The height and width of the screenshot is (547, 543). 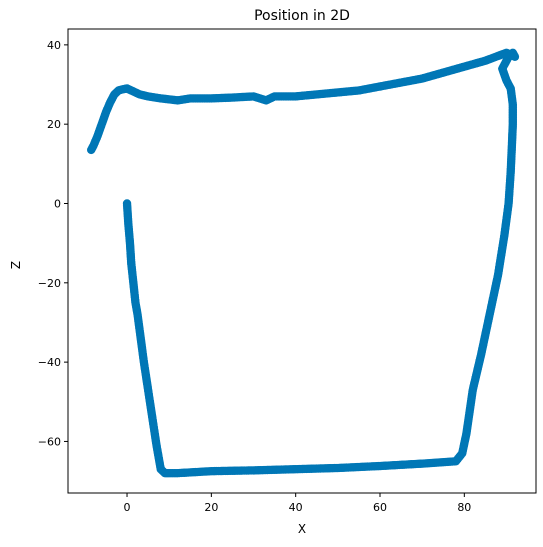 I want to click on y-tick-label: −20, so click(x=49, y=283).